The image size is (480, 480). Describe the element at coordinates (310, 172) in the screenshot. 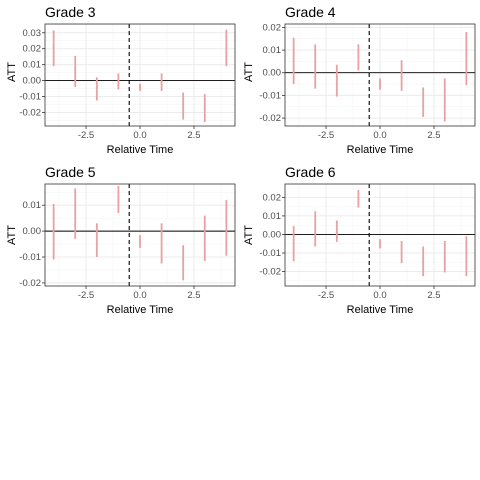

I see `panel-title: Grade 6` at that location.